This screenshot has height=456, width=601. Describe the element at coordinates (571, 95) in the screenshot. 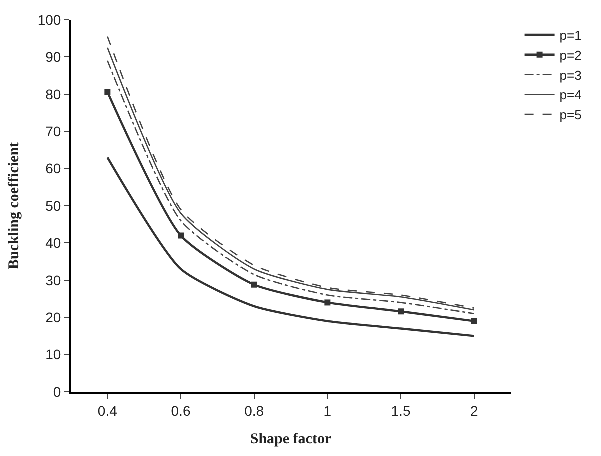

I see `legend-label: p=4` at that location.